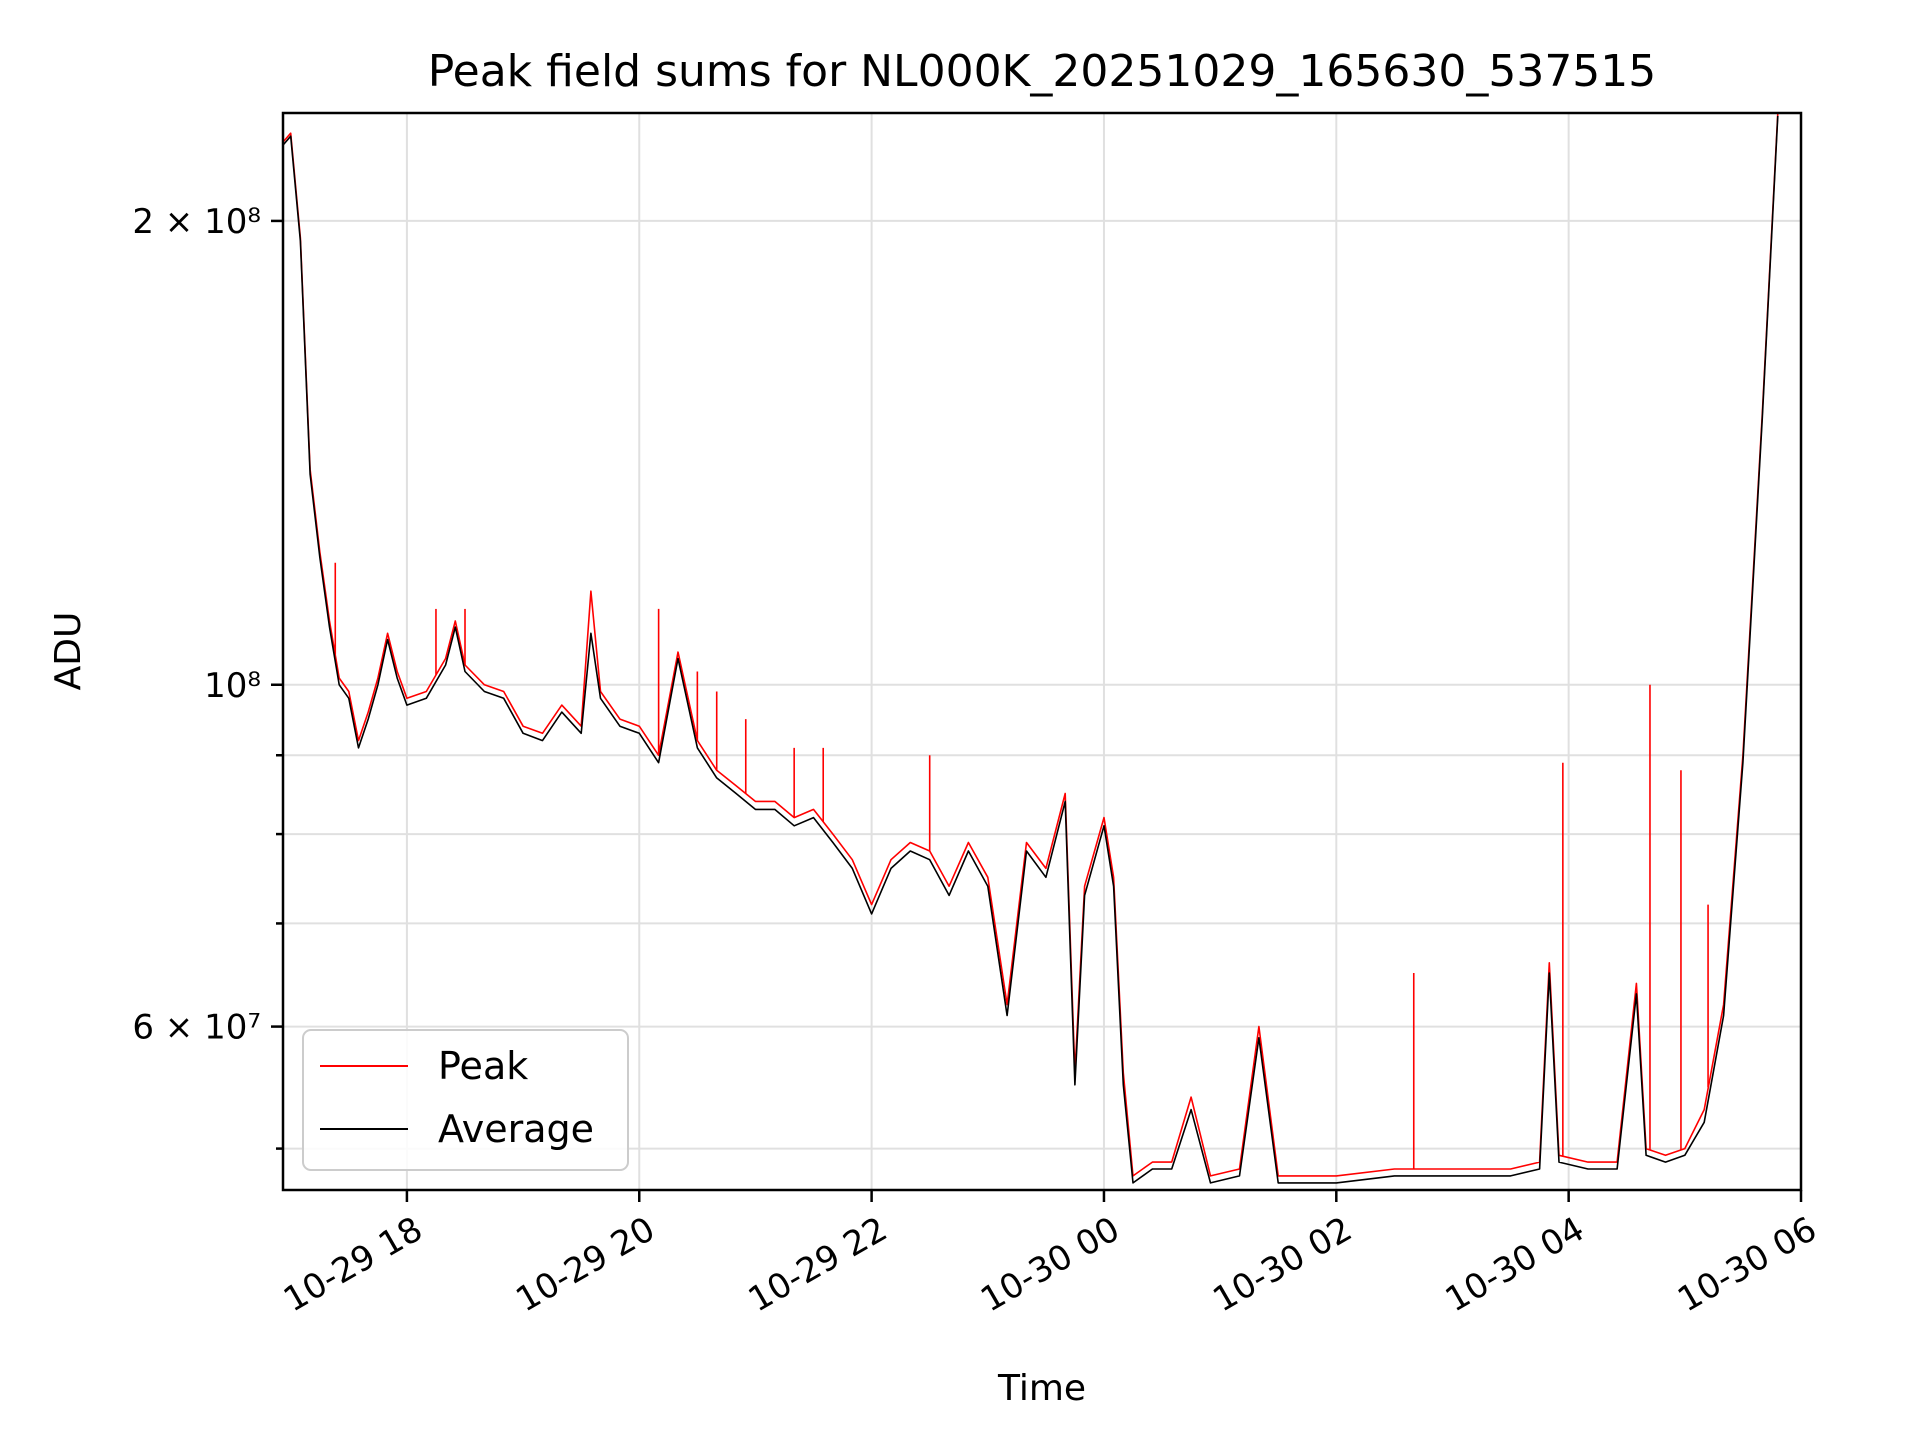 Image resolution: width=1920 pixels, height=1440 pixels. Describe the element at coordinates (465, 1100) in the screenshot. I see `legend: Peak Average` at that location.